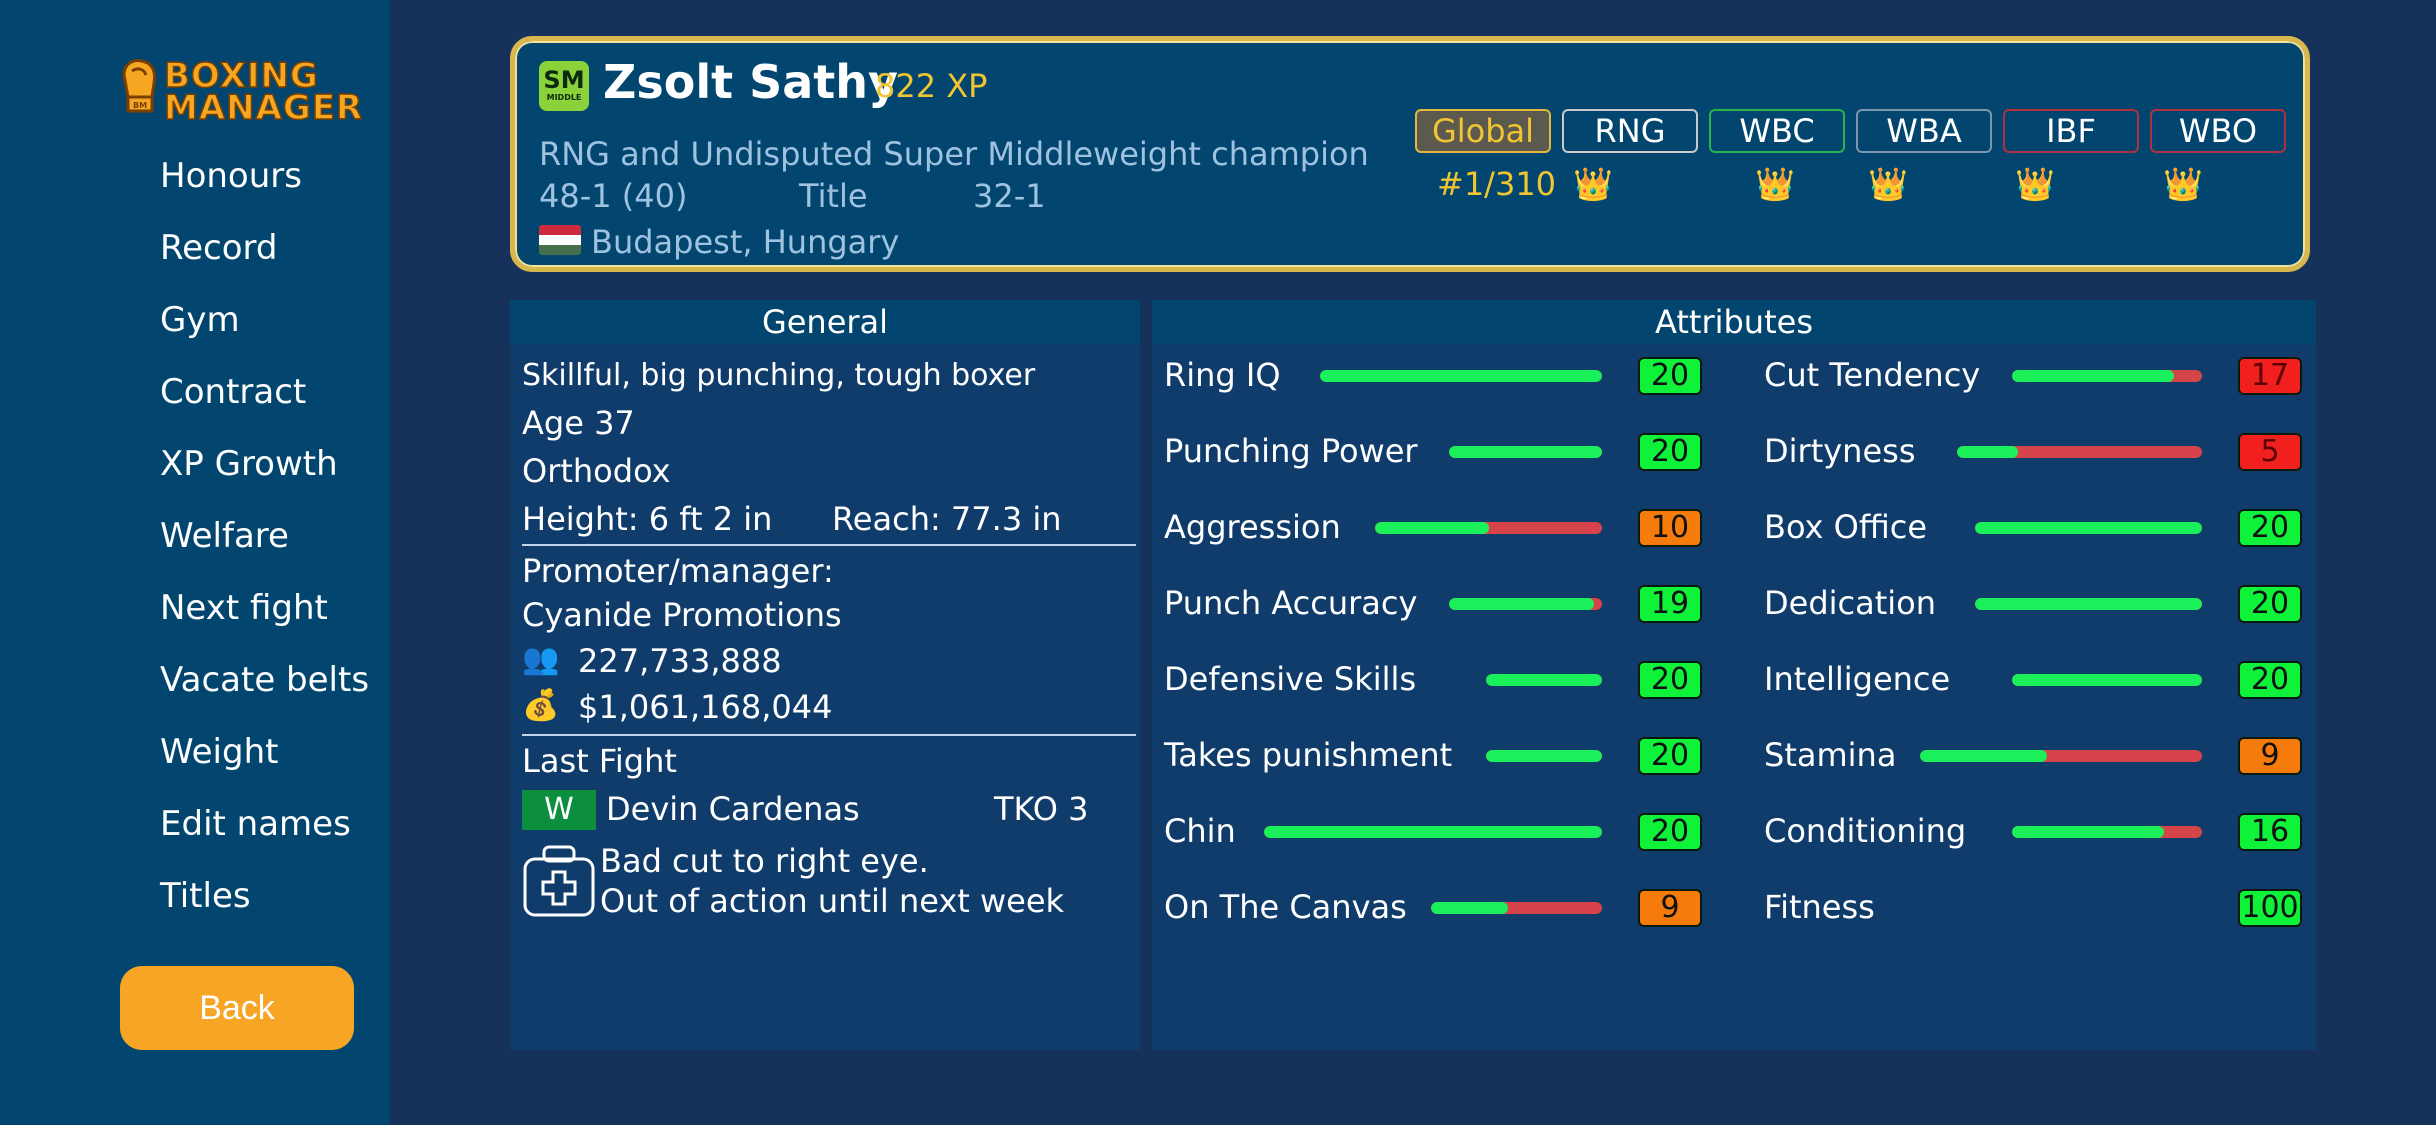 This screenshot has width=2436, height=1125. What do you see at coordinates (231, 176) in the screenshot?
I see `sidebar-item-honours: Honours` at bounding box center [231, 176].